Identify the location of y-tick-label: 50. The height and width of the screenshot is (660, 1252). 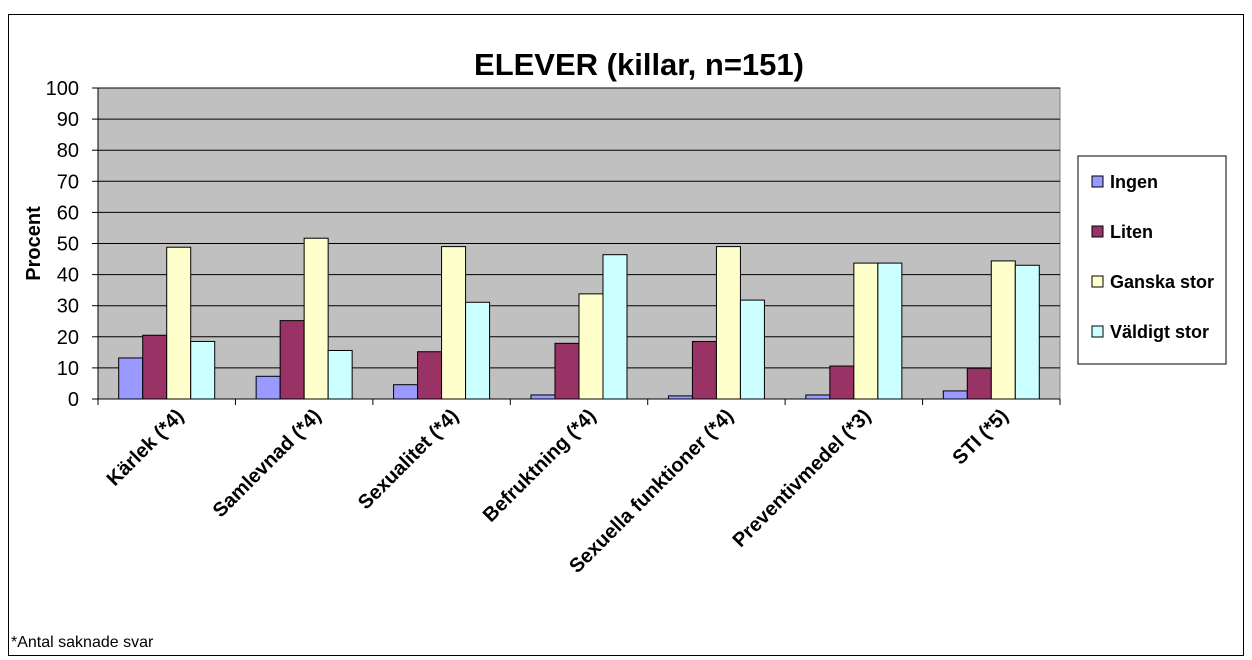
(68, 245).